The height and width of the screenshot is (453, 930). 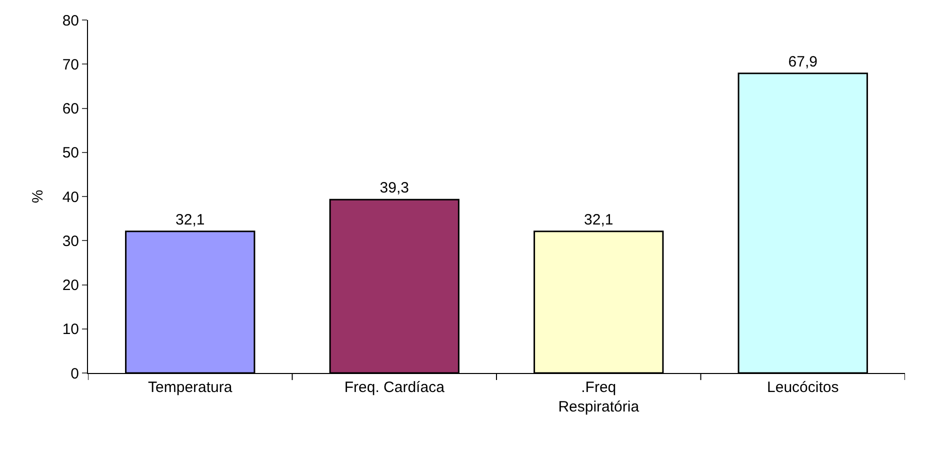 What do you see at coordinates (395, 387) in the screenshot?
I see `x-tick-label: Freq. Cardíaca` at bounding box center [395, 387].